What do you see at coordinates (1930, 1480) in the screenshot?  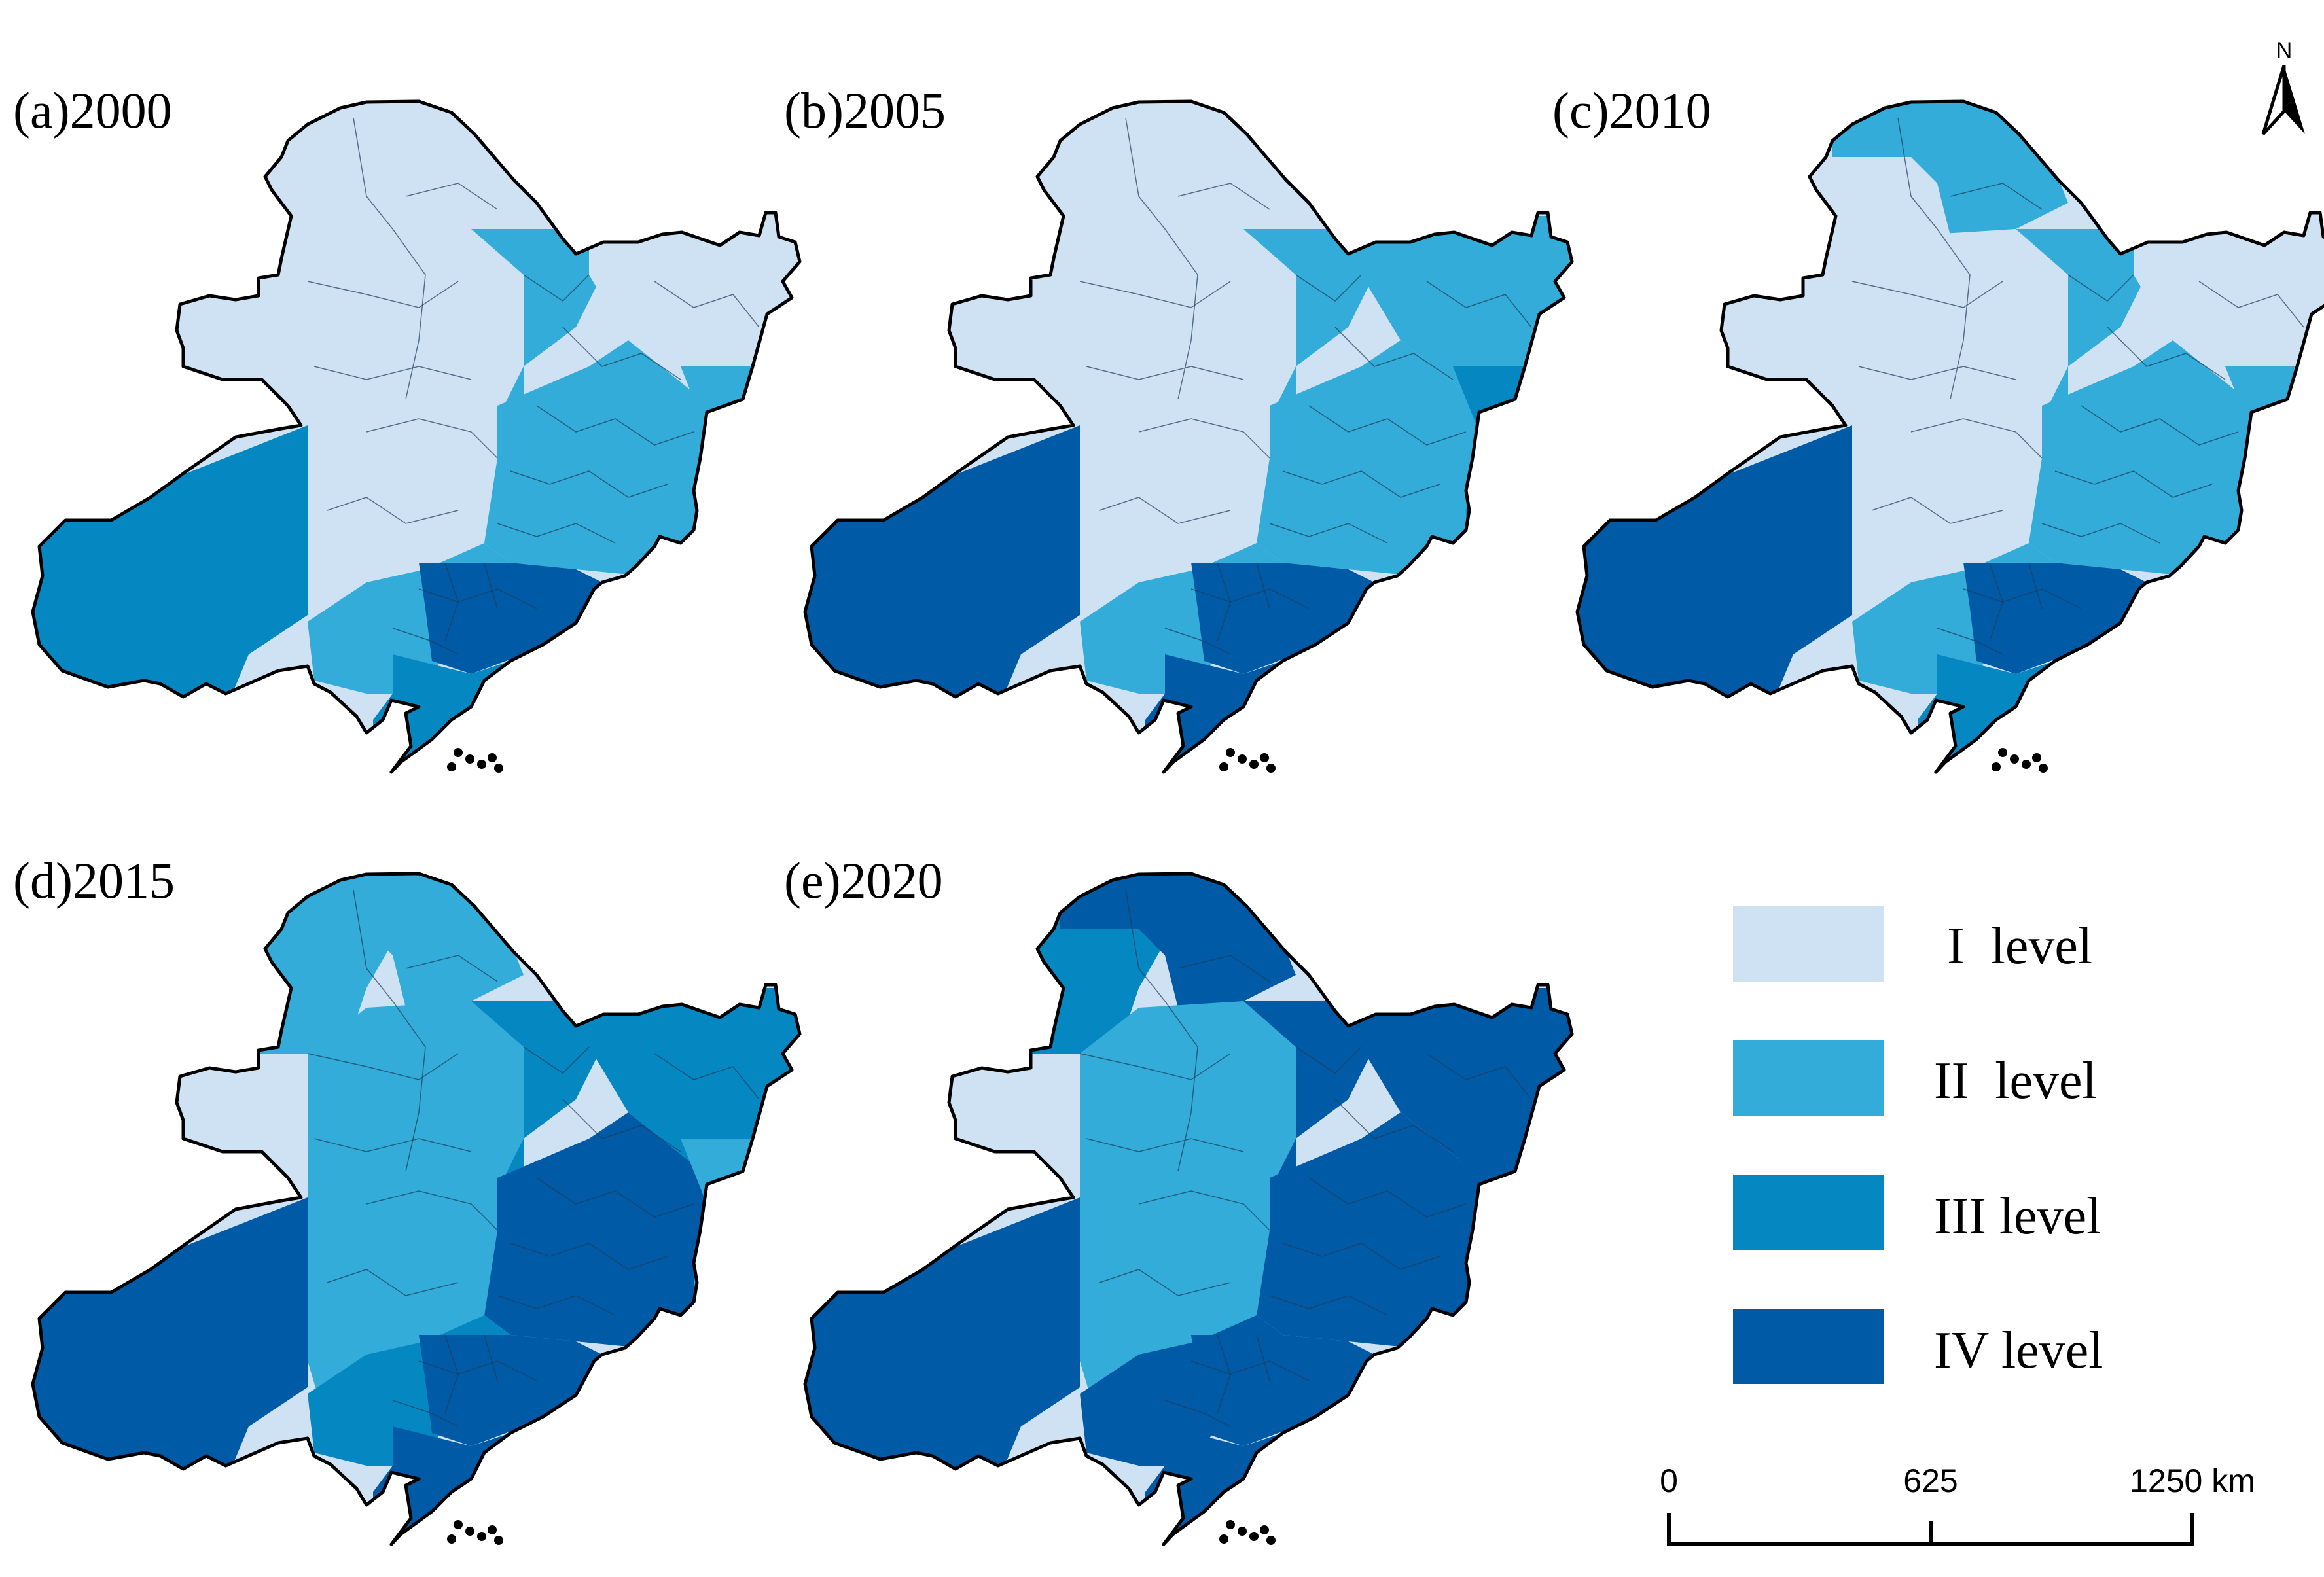 I see `scale-tick-label: 625` at bounding box center [1930, 1480].